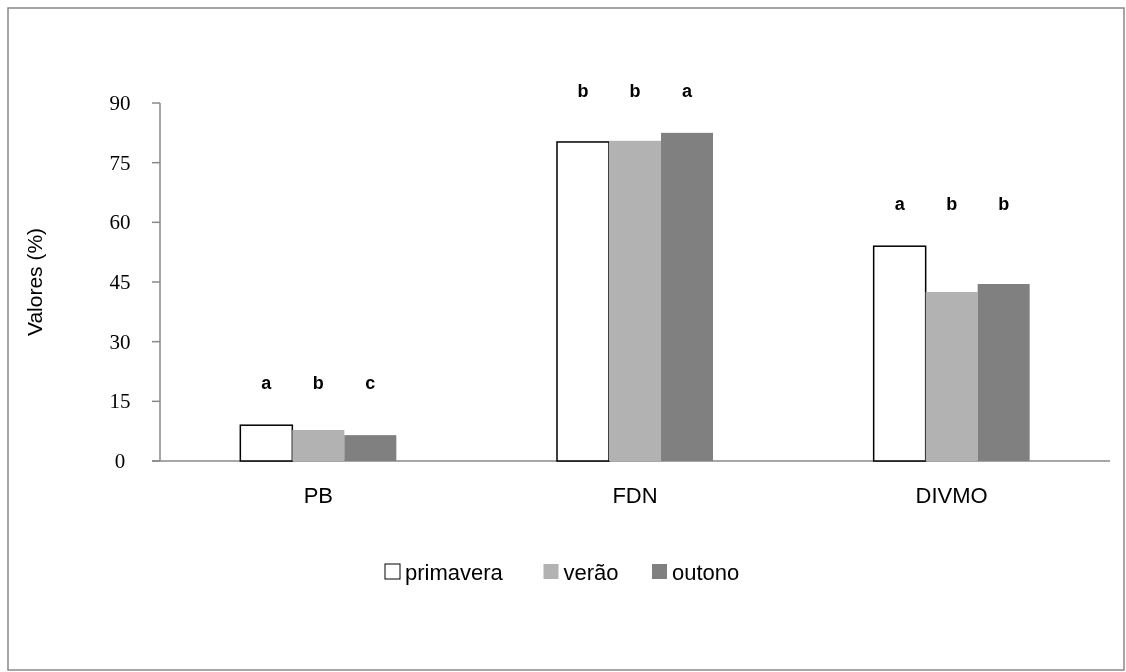  What do you see at coordinates (120, 162) in the screenshot?
I see `y-tick-label: 75` at bounding box center [120, 162].